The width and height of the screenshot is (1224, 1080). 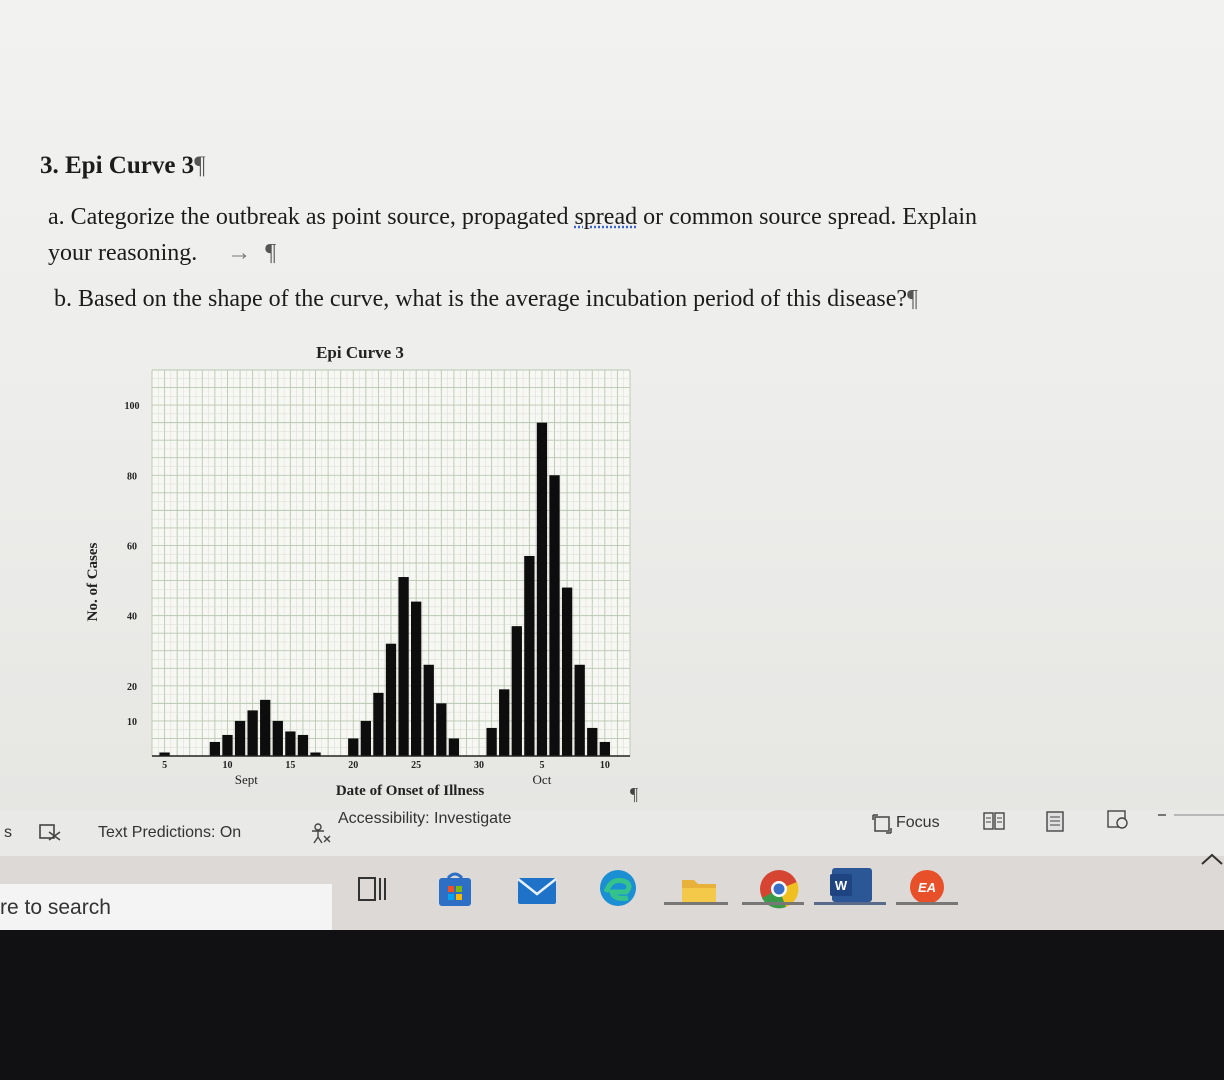 I want to click on read-mode-icon, so click(x=994, y=823).